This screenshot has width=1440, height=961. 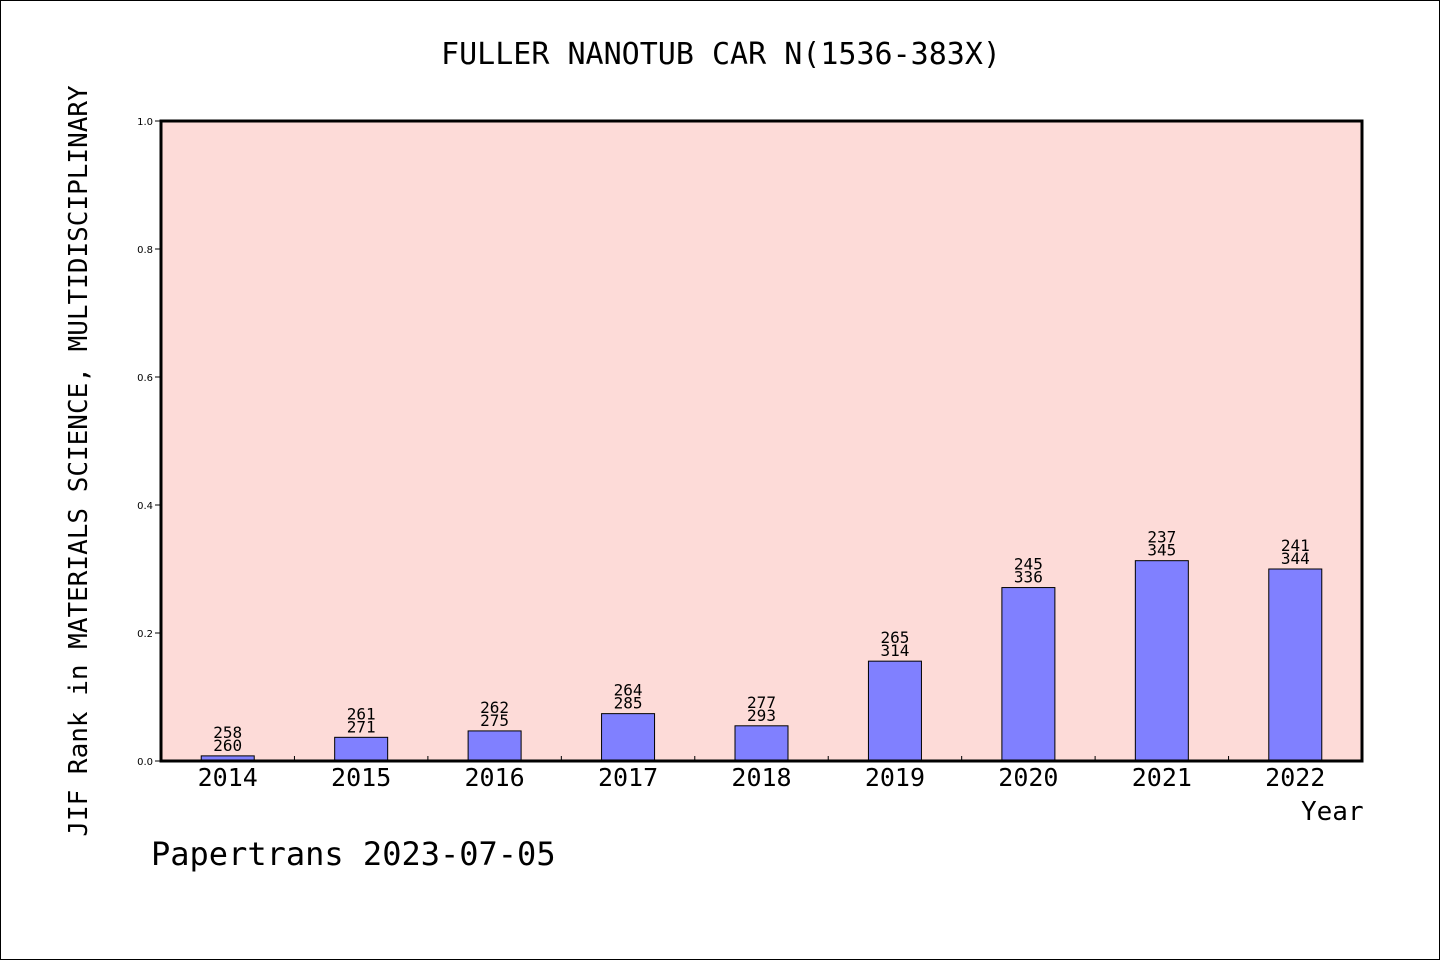 I want to click on y-tick-label: 0.8, so click(x=145, y=250).